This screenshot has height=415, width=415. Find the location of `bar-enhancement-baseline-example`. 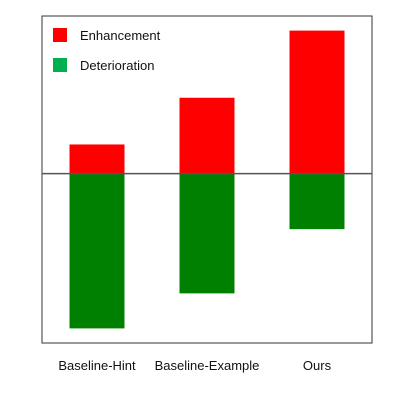

bar-enhancement-baseline-example is located at coordinates (207, 135).